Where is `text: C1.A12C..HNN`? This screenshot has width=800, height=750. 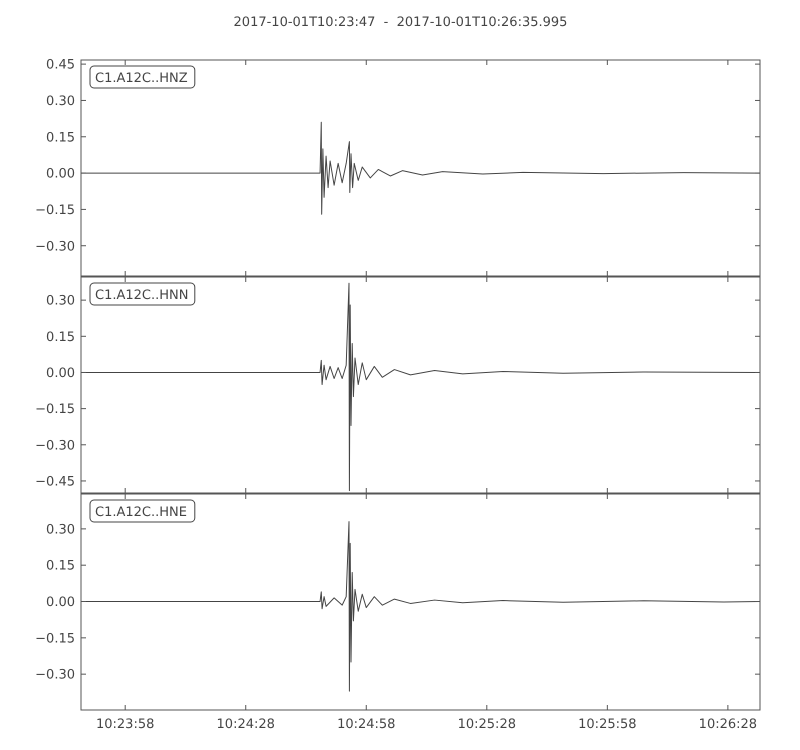 text: C1.A12C..HNN is located at coordinates (141, 295).